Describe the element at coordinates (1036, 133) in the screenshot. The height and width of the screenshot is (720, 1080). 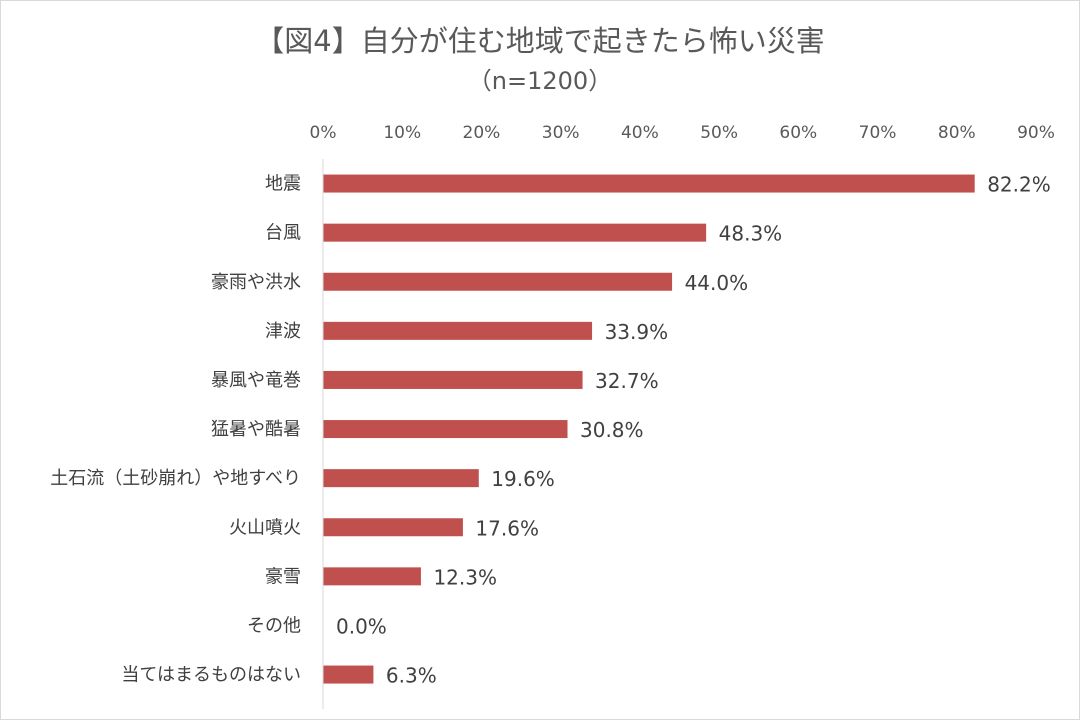
I see `x-tick-label: 90%` at that location.